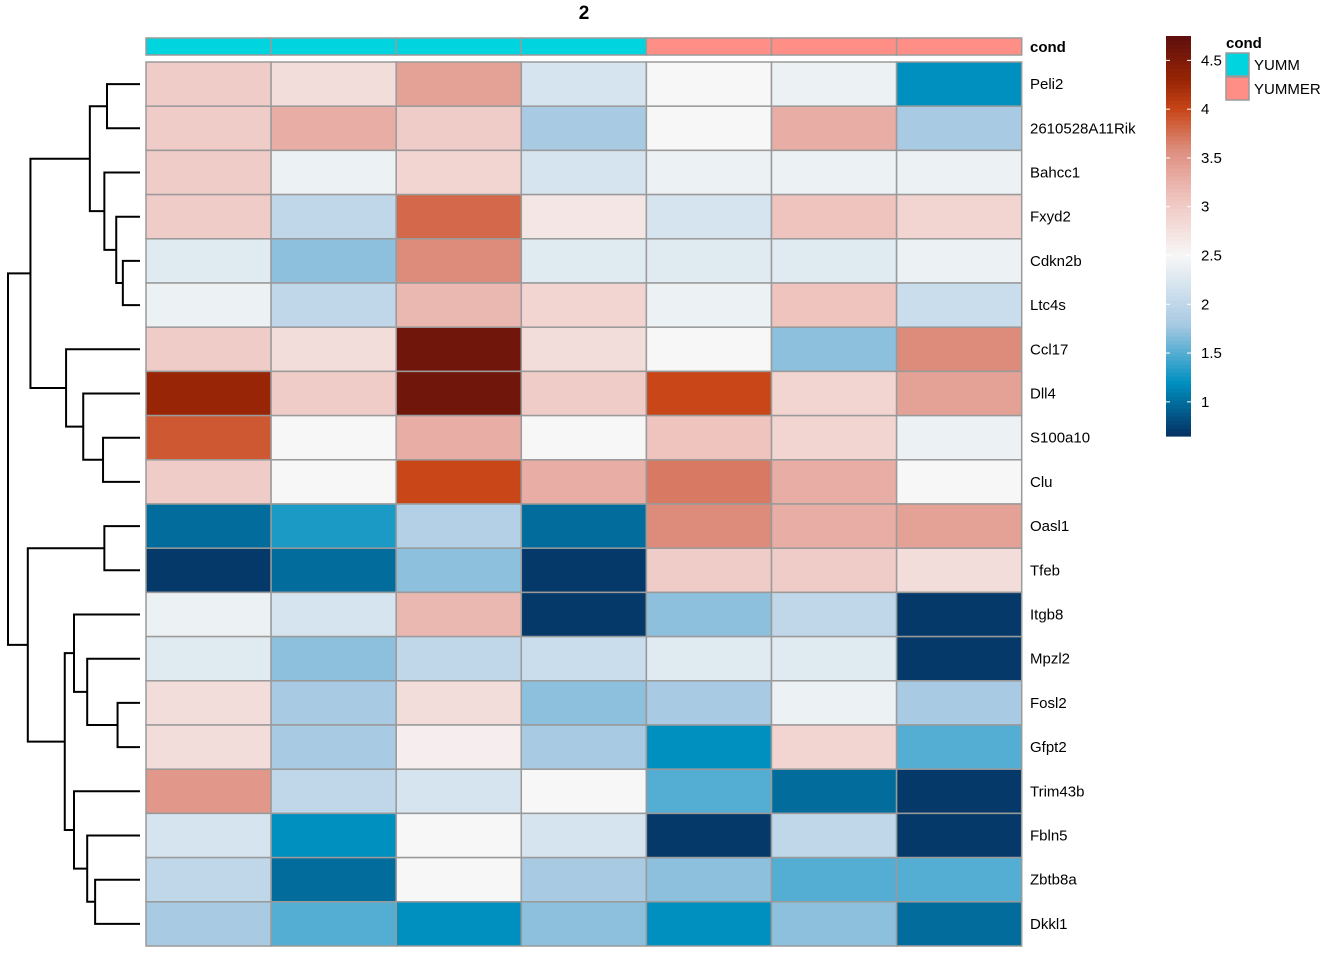 This screenshot has height=960, width=1344. What do you see at coordinates (1056, 261) in the screenshot?
I see `row-label: Cdkn2b` at bounding box center [1056, 261].